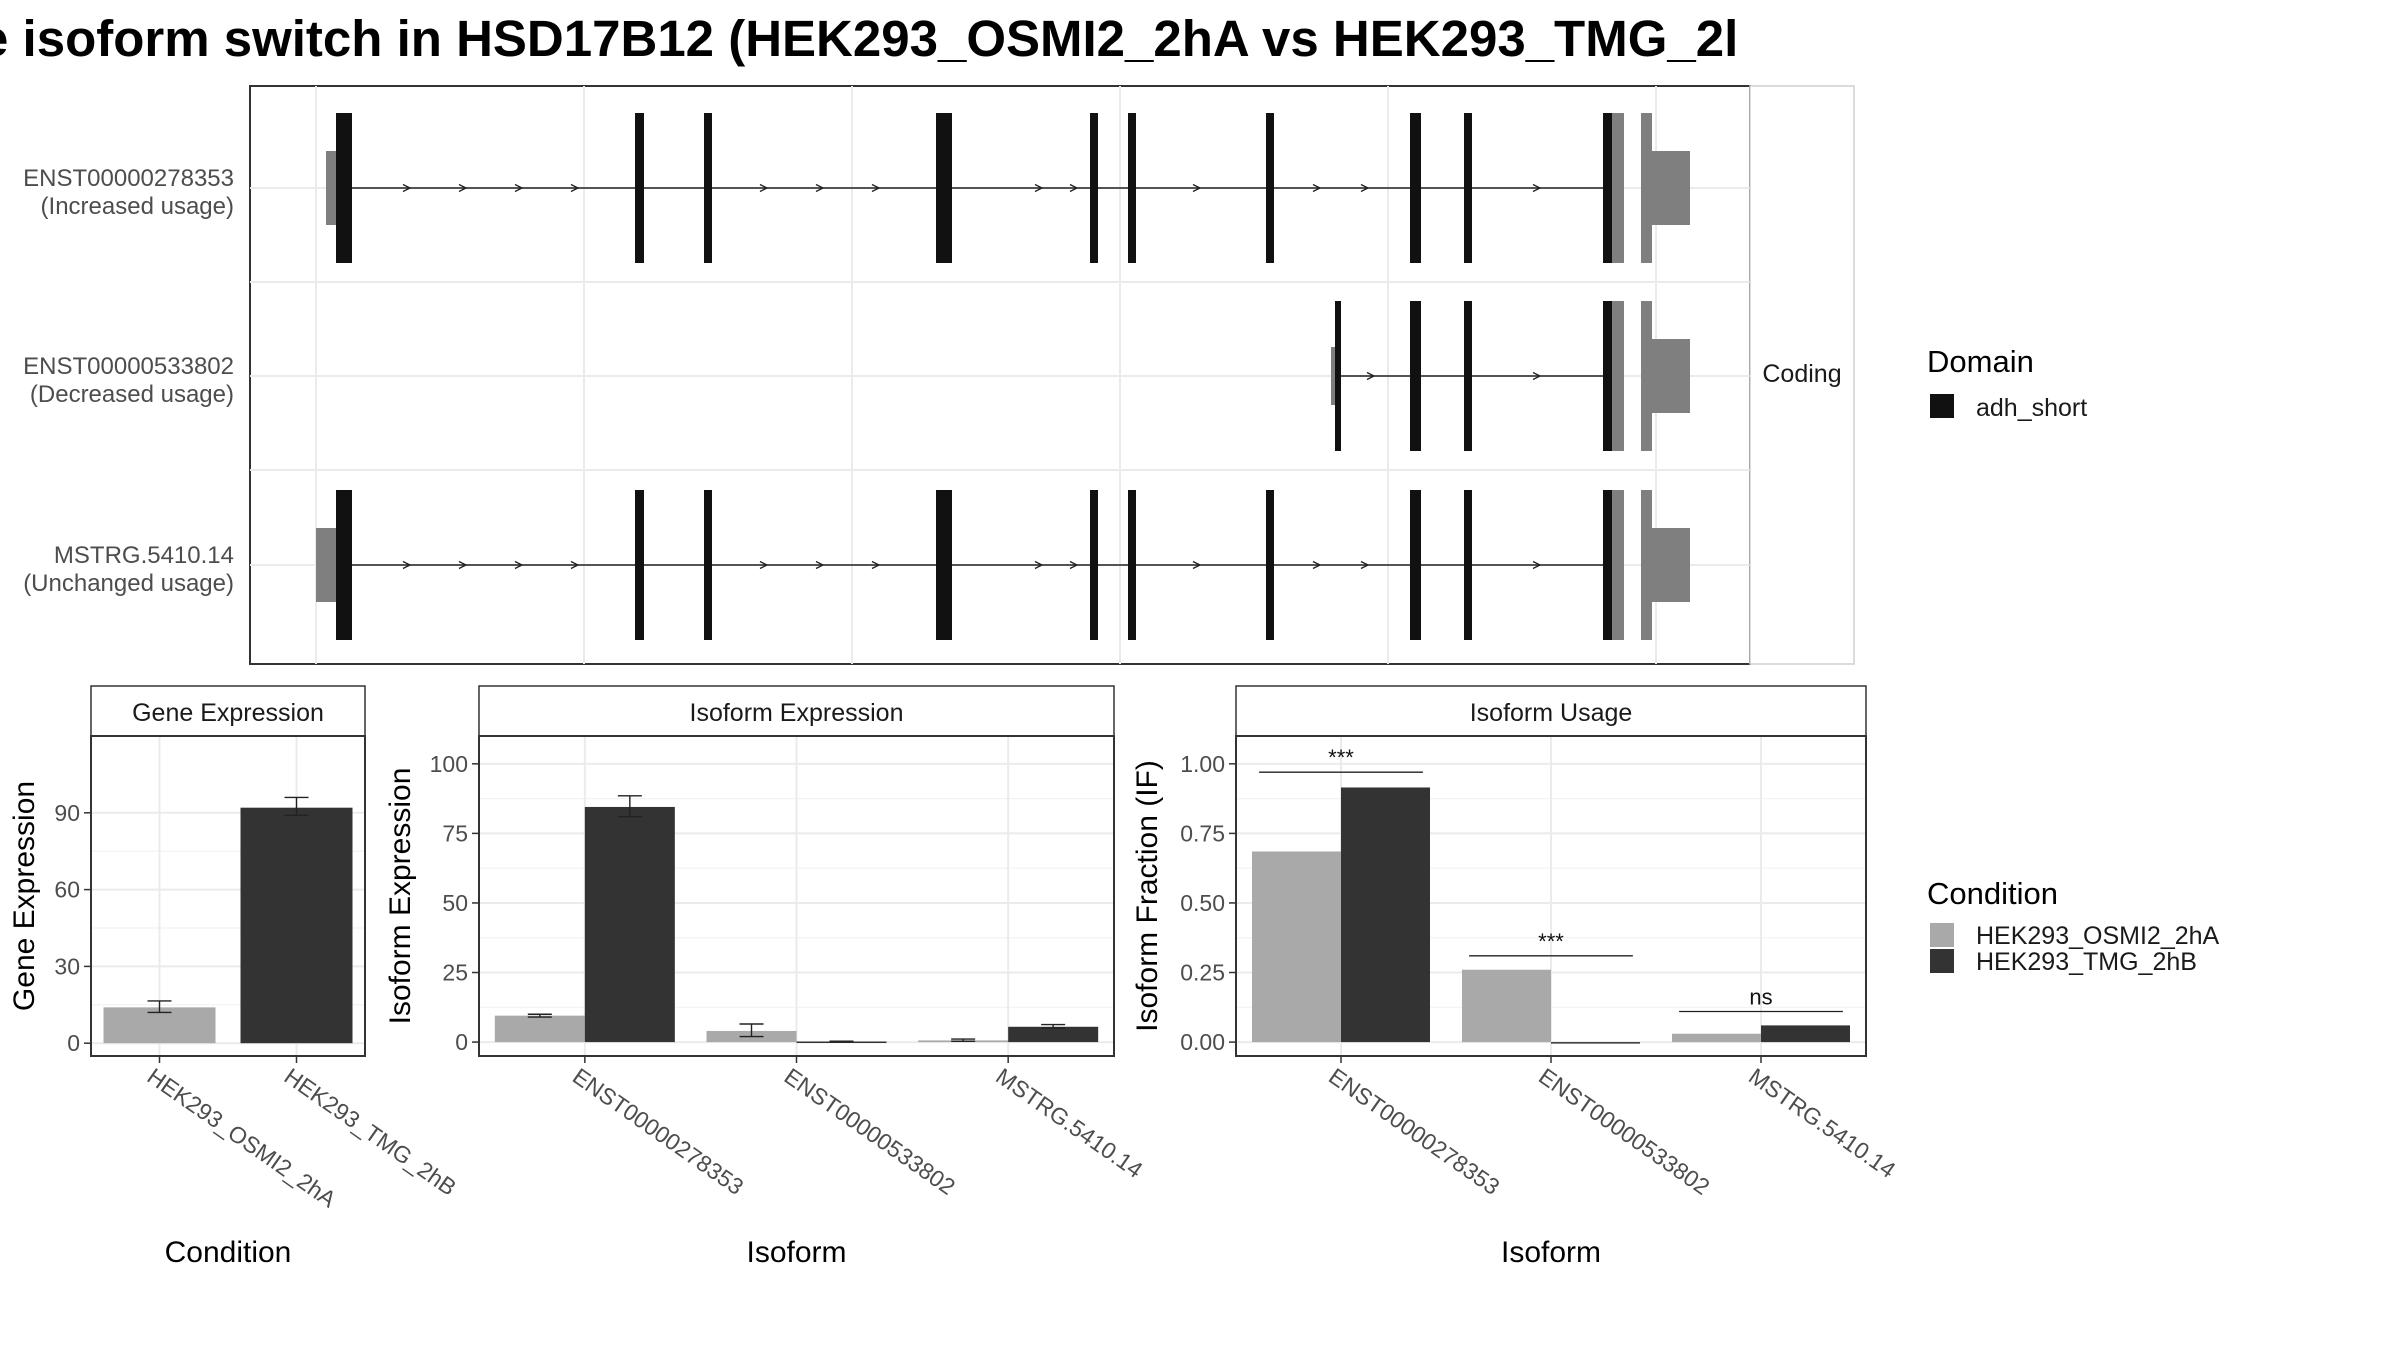  I want to click on adh-short-swatch, so click(1942, 406).